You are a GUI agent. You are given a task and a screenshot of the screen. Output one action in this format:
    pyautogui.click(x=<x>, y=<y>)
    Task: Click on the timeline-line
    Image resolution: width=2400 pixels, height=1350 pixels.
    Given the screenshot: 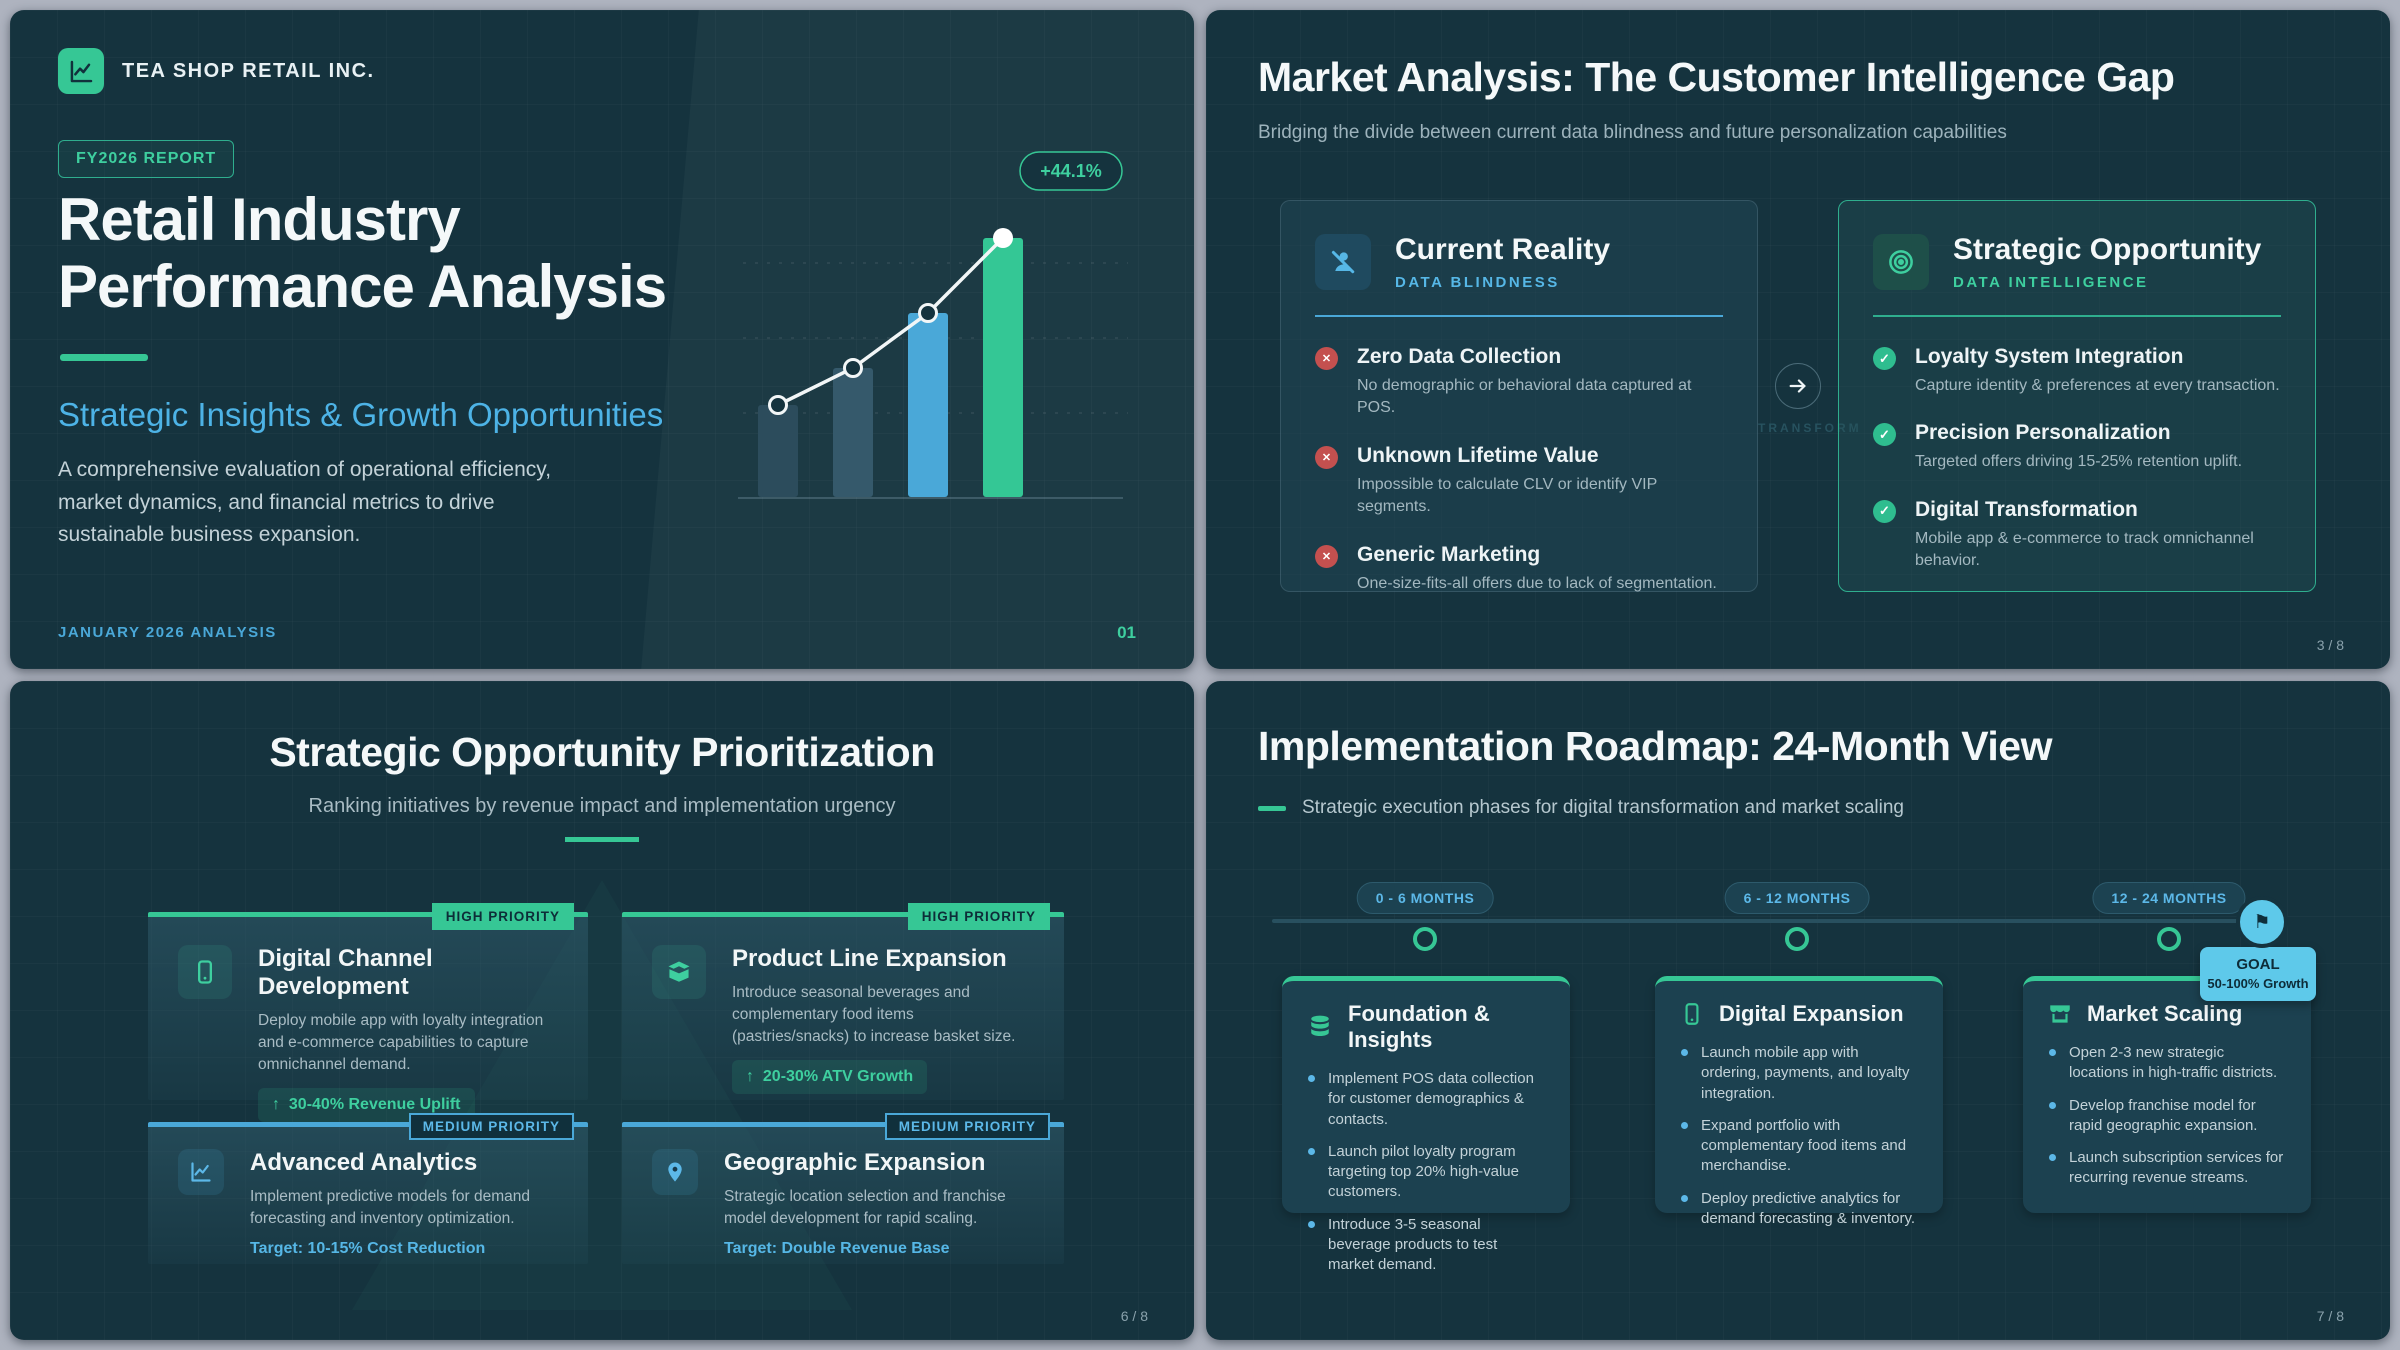 What is the action you would take?
    pyautogui.click(x=1764, y=921)
    